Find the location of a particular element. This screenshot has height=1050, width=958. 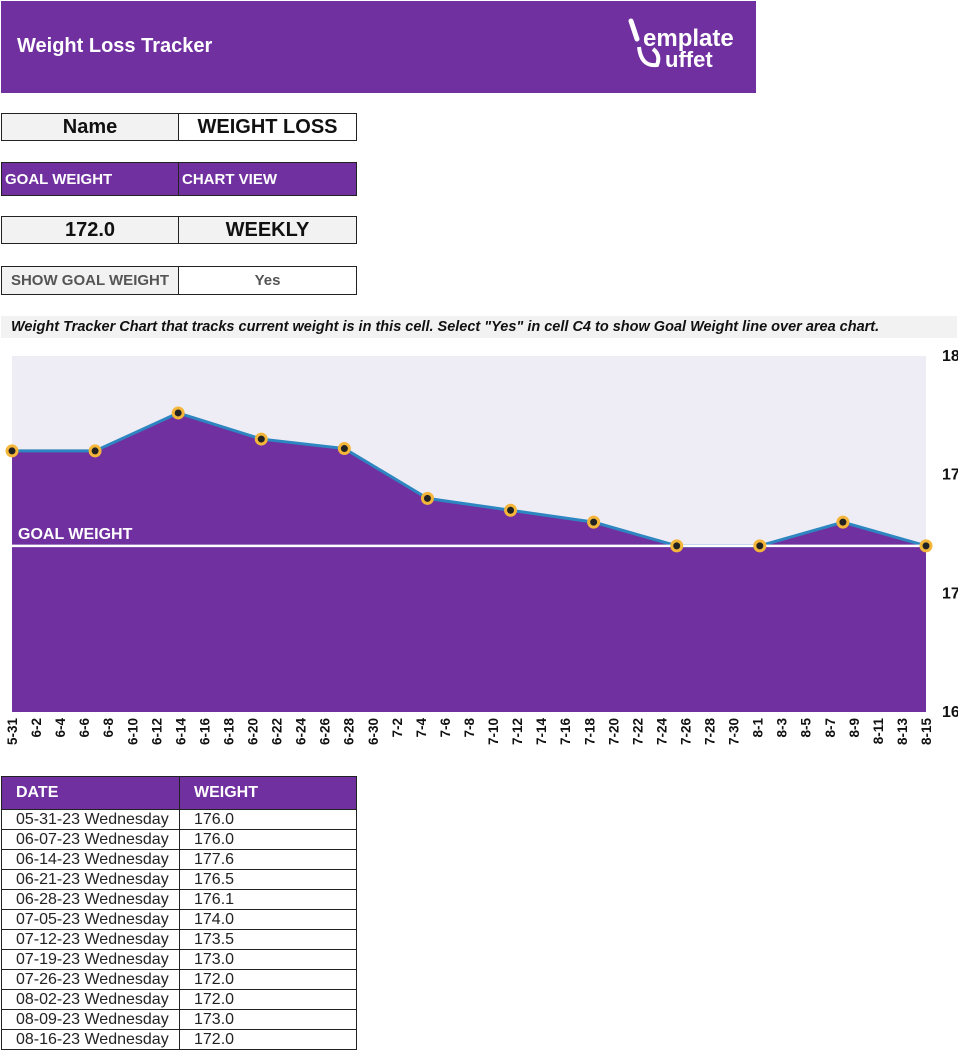

x-tick-label: 8-15 is located at coordinates (926, 732).